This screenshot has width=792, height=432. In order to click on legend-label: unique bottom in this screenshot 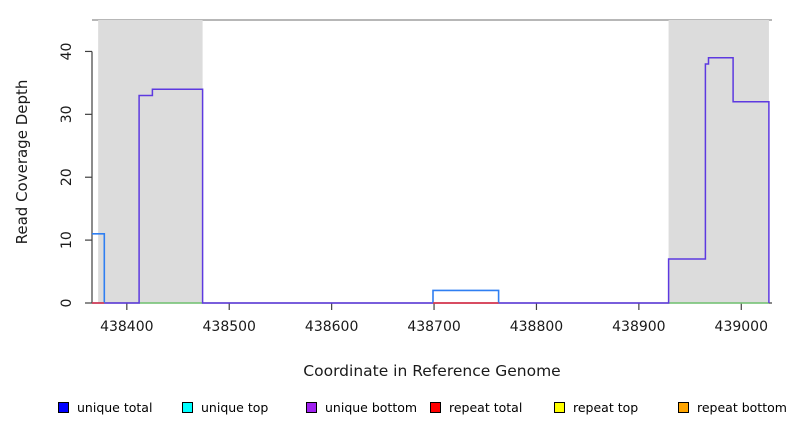, I will do `click(371, 407)`.